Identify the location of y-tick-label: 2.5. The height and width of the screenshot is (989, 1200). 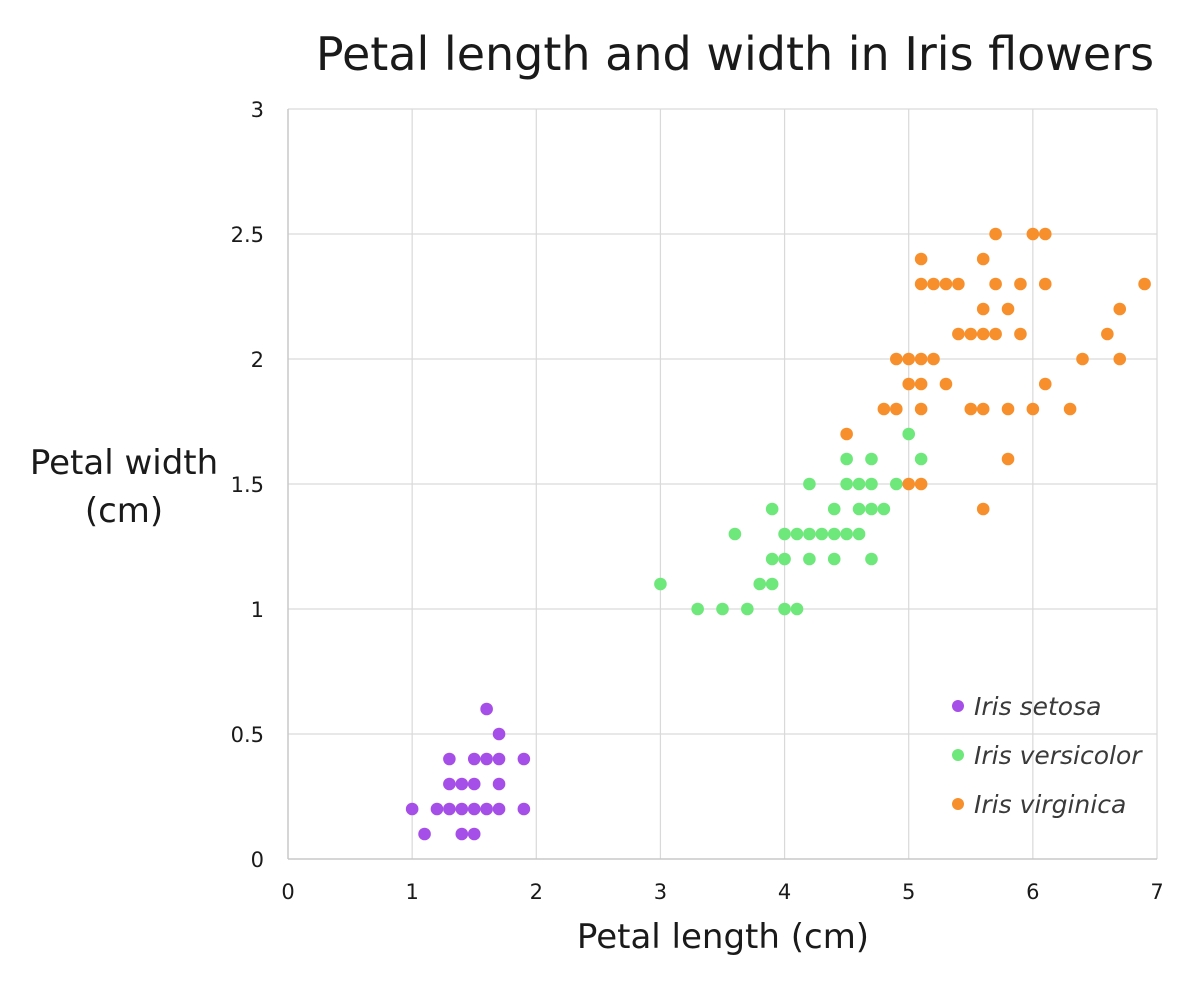
(247, 235).